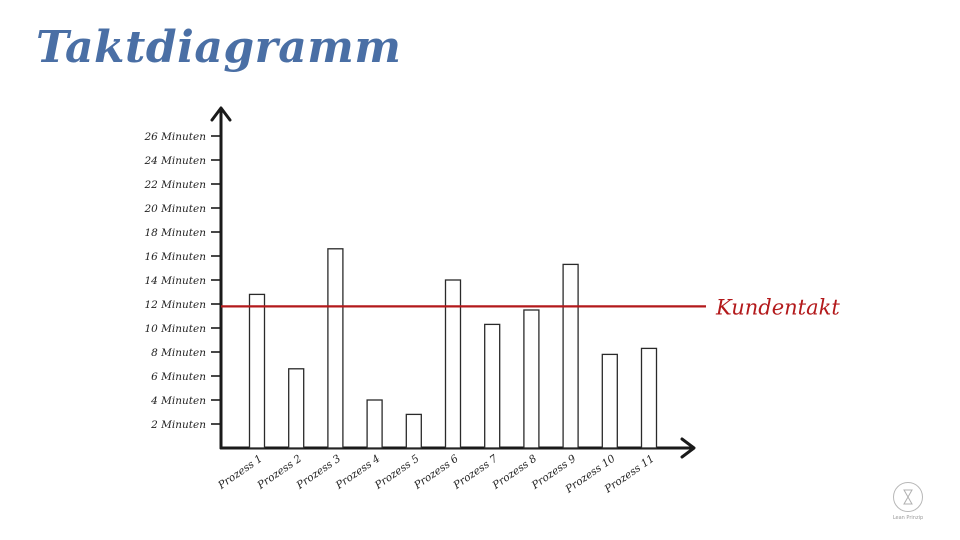 This screenshot has width=960, height=540. I want to click on y-tick-label: 20 Minuten, so click(174, 209).